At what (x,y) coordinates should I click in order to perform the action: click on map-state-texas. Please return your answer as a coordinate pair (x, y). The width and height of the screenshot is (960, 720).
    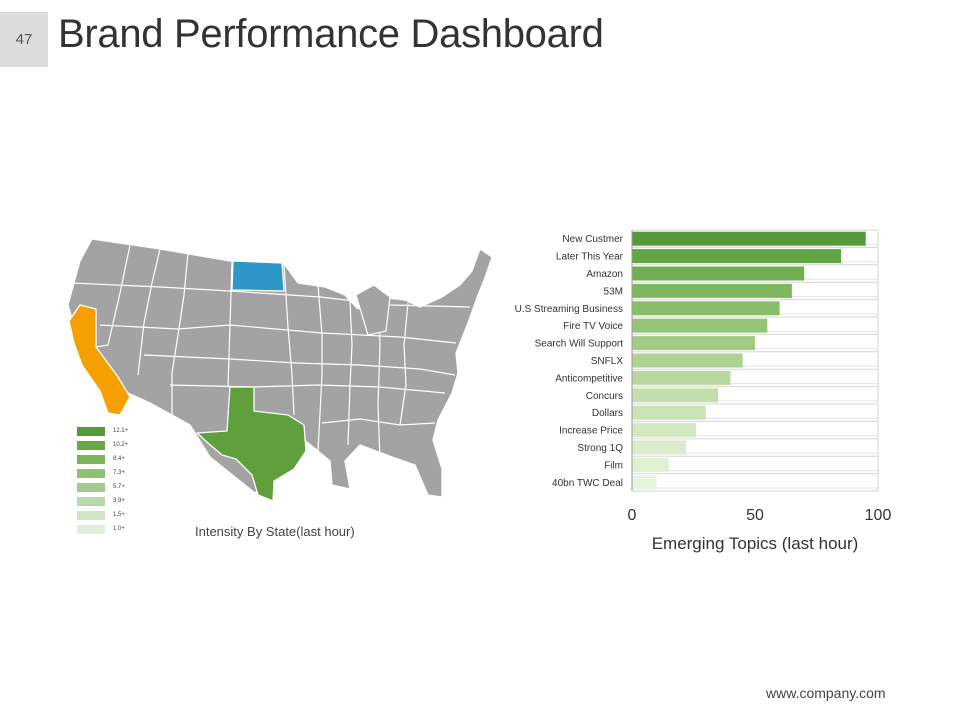
    Looking at the image, I should click on (251, 444).